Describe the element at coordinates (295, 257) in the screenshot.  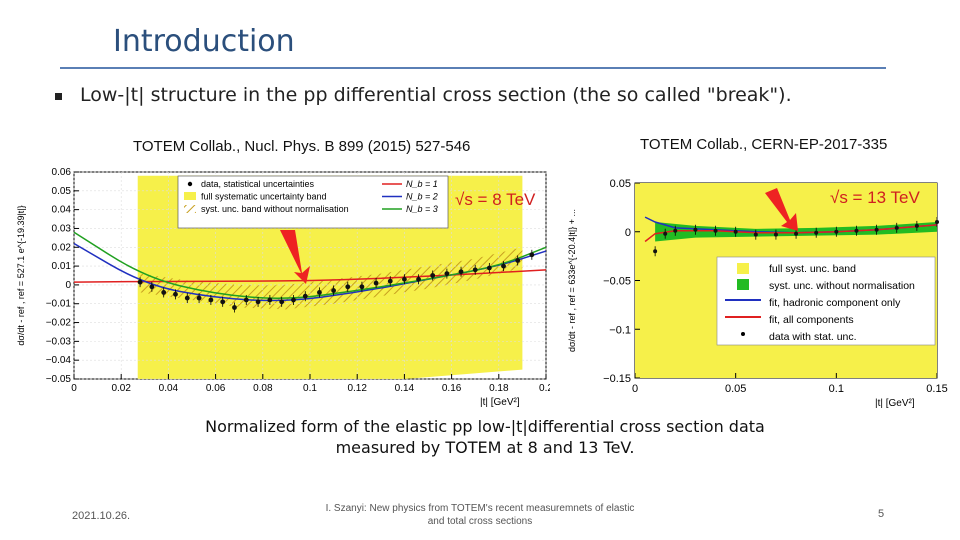
I see `left-arrow-icon` at that location.